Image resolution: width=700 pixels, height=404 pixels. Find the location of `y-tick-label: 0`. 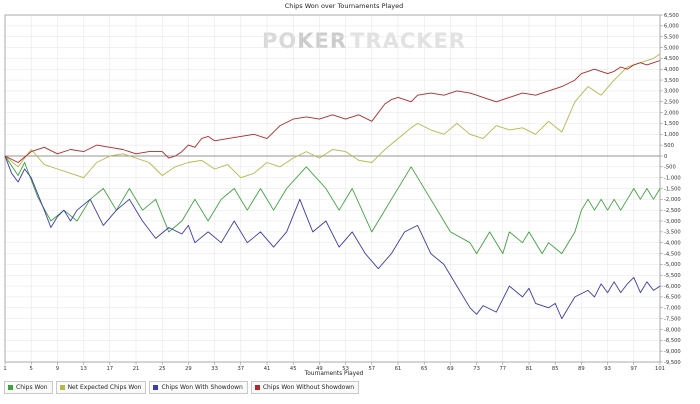

y-tick-label: 0 is located at coordinates (665, 157).